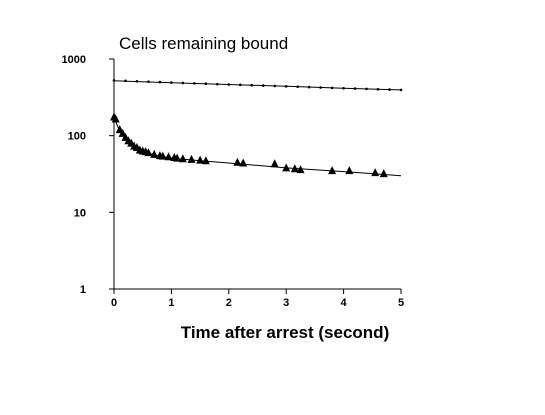 The width and height of the screenshot is (545, 415). I want to click on y-tick-label: 1000, so click(74, 60).